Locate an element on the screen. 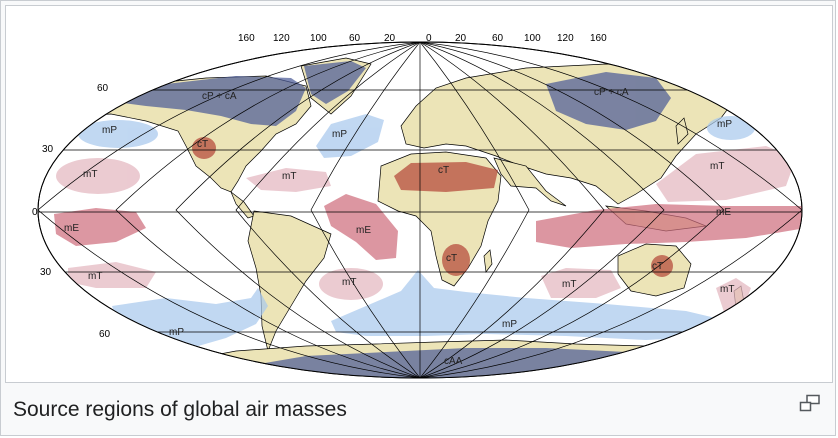  lat-label-30n: 30 is located at coordinates (48, 149).